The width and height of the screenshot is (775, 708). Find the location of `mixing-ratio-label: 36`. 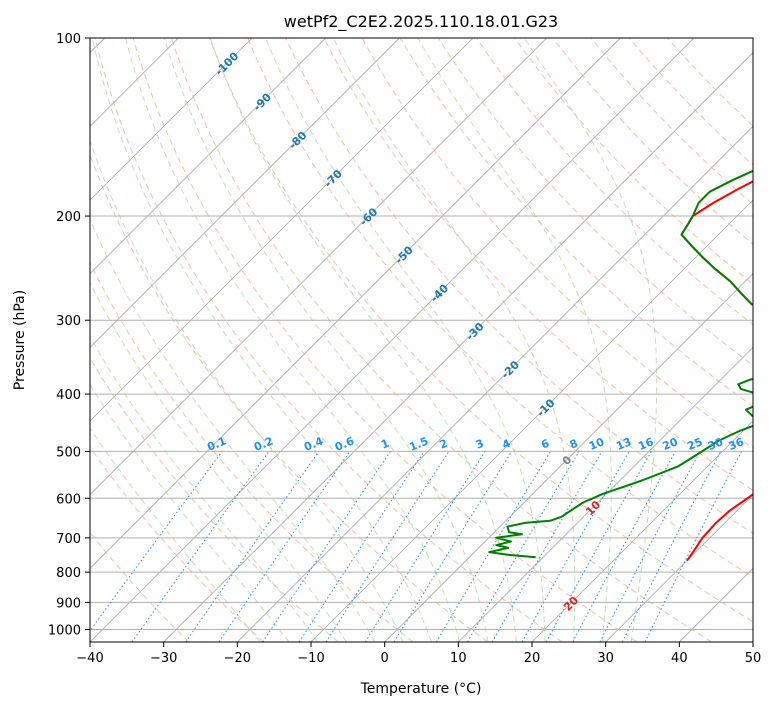

mixing-ratio-label: 36 is located at coordinates (736, 444).